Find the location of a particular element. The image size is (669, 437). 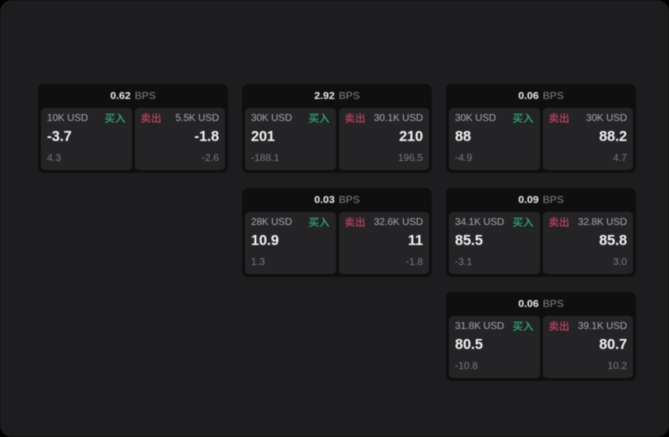

buy-panel-top: 10K USD 买入 is located at coordinates (86, 118).